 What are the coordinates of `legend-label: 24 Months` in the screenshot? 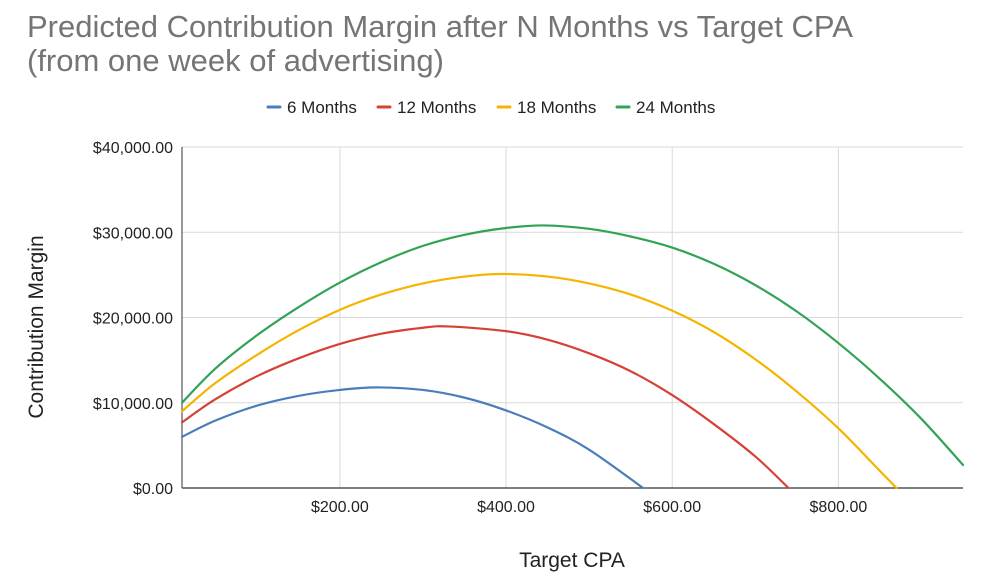 It's located at (675, 107).